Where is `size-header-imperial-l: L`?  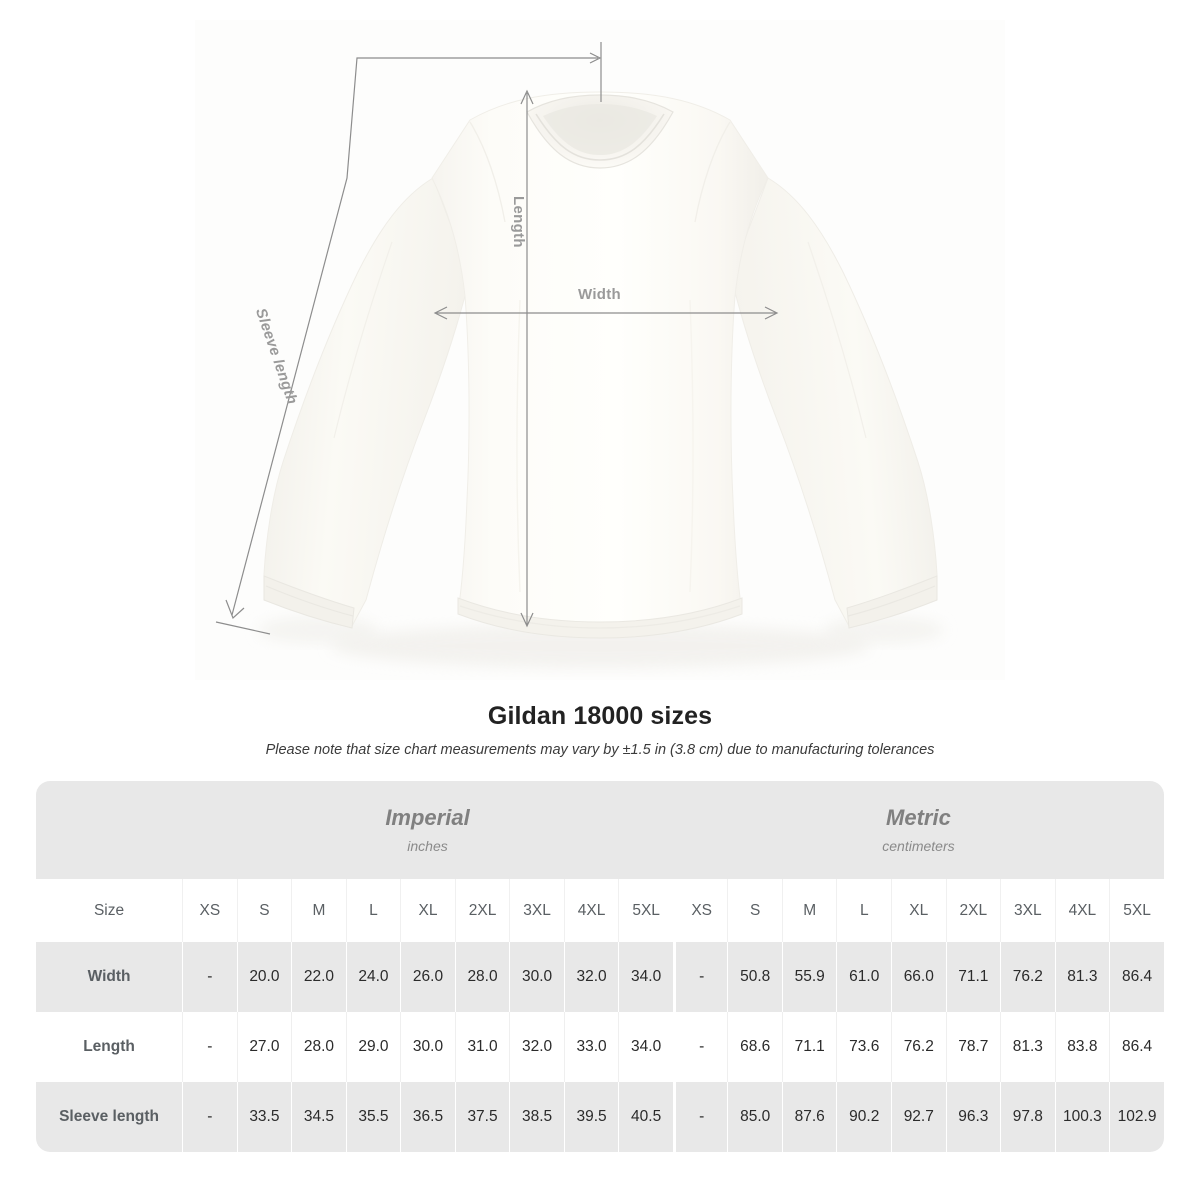 size-header-imperial-l: L is located at coordinates (373, 910).